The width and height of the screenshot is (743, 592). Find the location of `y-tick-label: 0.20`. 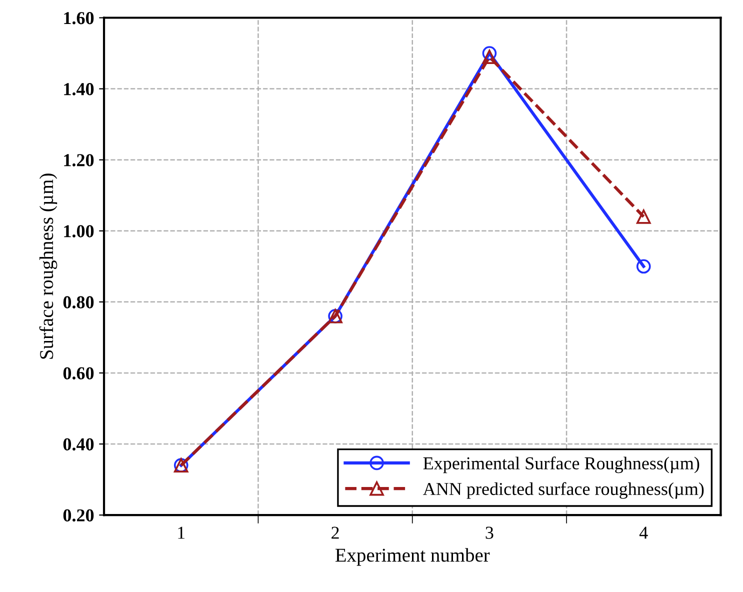

y-tick-label: 0.20 is located at coordinates (78, 515).